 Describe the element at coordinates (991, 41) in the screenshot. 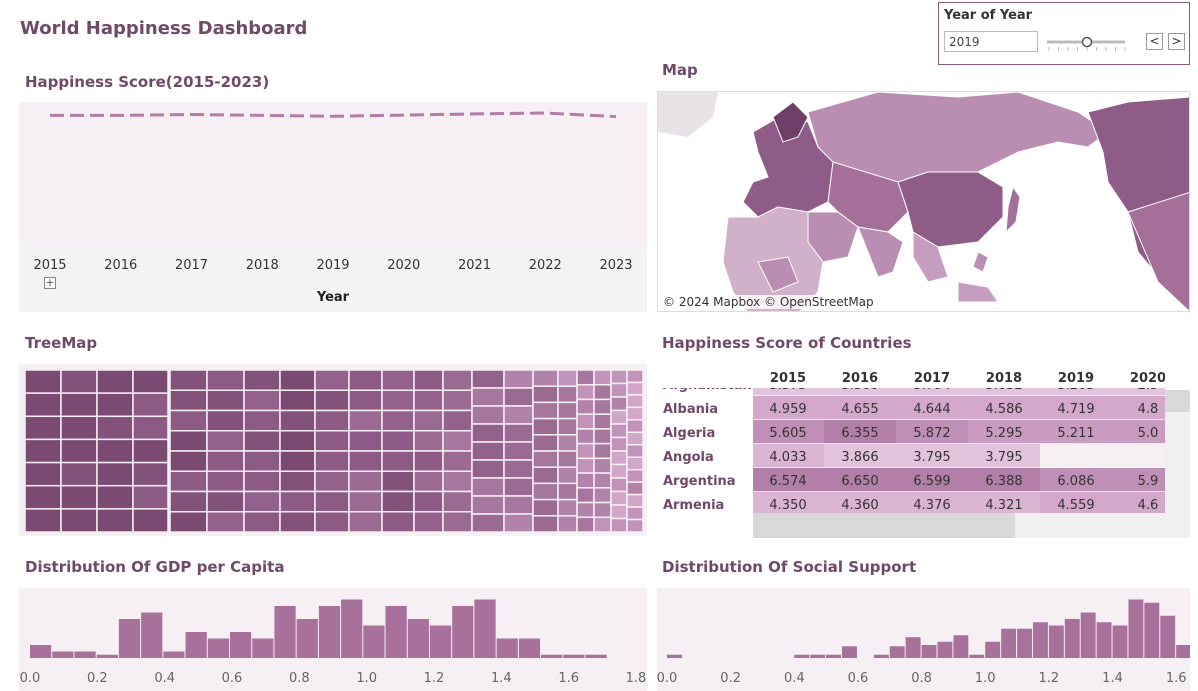

I see `year-input` at that location.